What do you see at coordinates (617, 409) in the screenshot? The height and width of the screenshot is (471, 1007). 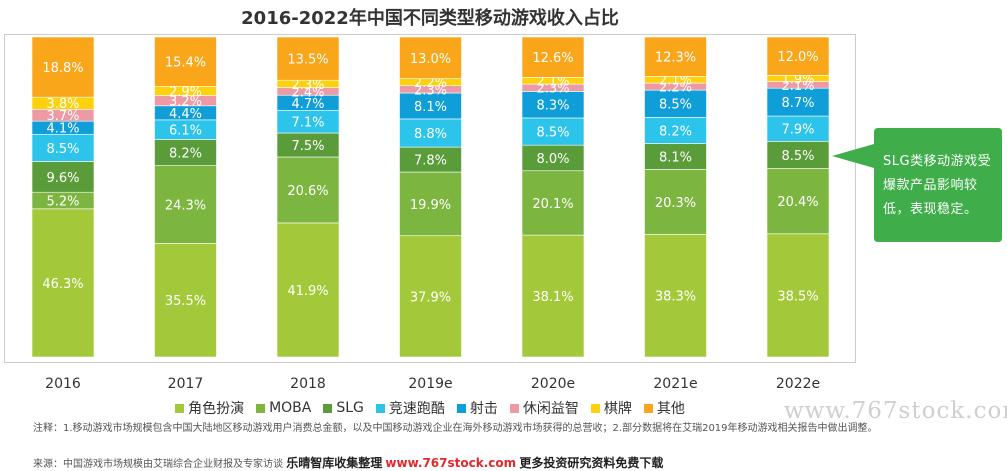 I see `legend-label: 棋牌` at bounding box center [617, 409].